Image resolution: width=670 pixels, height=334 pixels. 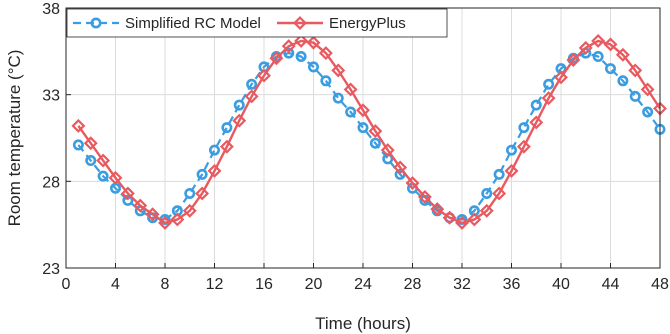 What do you see at coordinates (66, 284) in the screenshot?
I see `x-tick-label: 0` at bounding box center [66, 284].